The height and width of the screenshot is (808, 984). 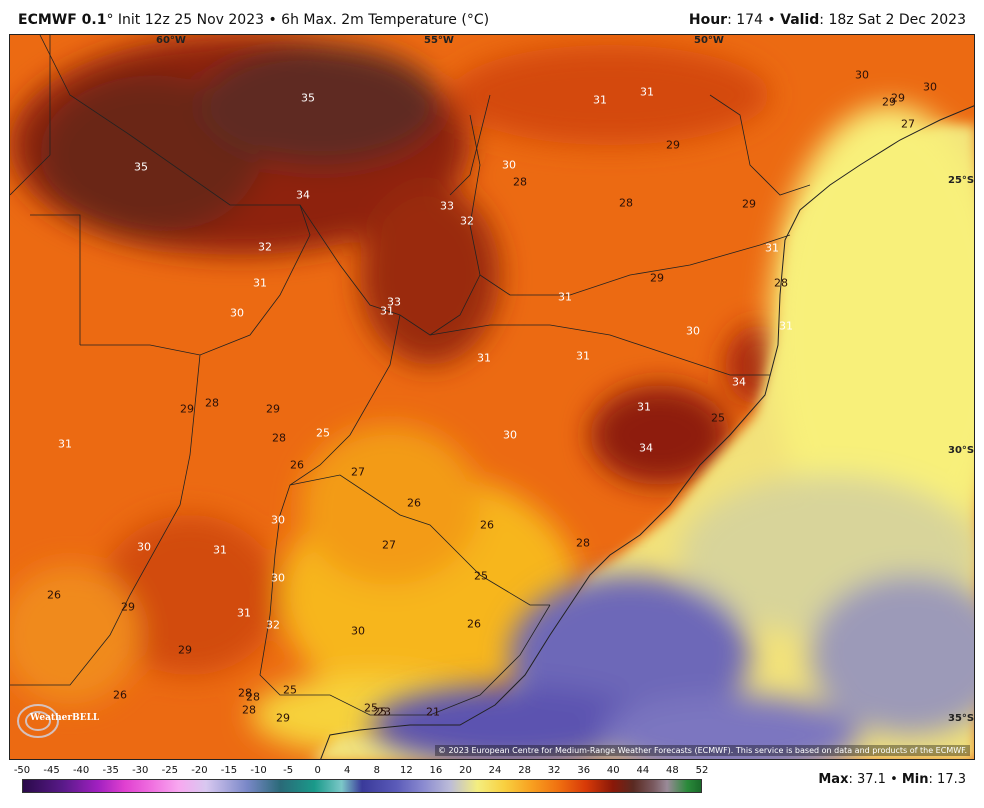 I want to click on colorbar-tick-label: -40, so click(x=81, y=770).